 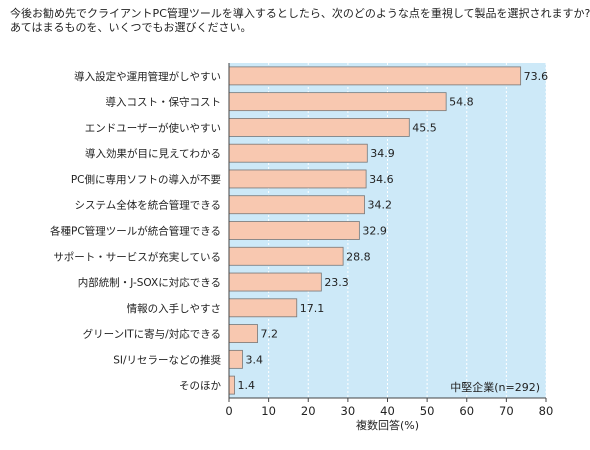 What do you see at coordinates (308, 411) in the screenshot?
I see `x-tick-label: 20` at bounding box center [308, 411].